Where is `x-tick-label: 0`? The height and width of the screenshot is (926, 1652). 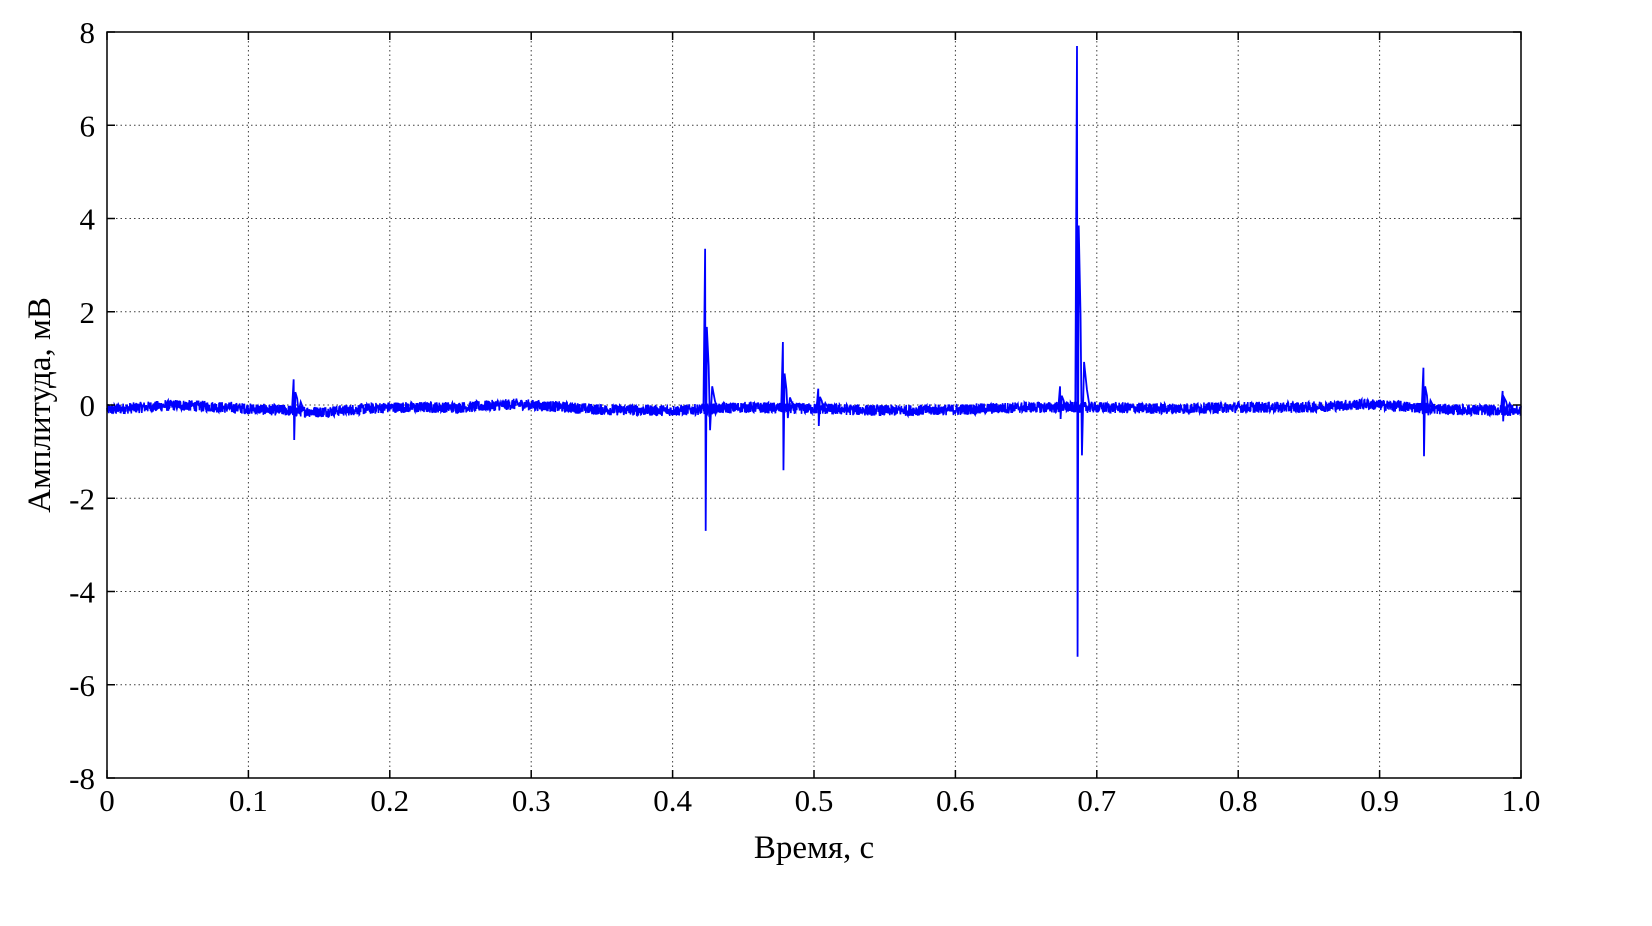 x-tick-label: 0 is located at coordinates (107, 800).